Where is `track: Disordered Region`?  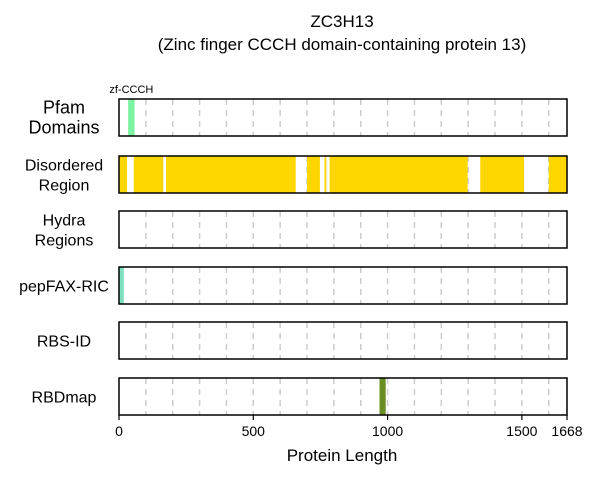
track: Disordered Region is located at coordinates (296, 175).